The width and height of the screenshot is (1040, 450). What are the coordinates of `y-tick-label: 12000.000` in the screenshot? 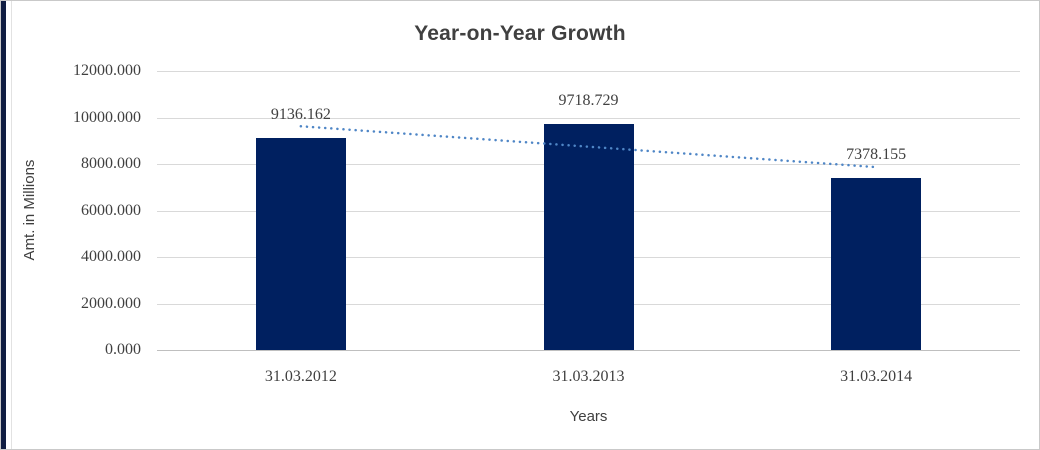 It's located at (107, 70).